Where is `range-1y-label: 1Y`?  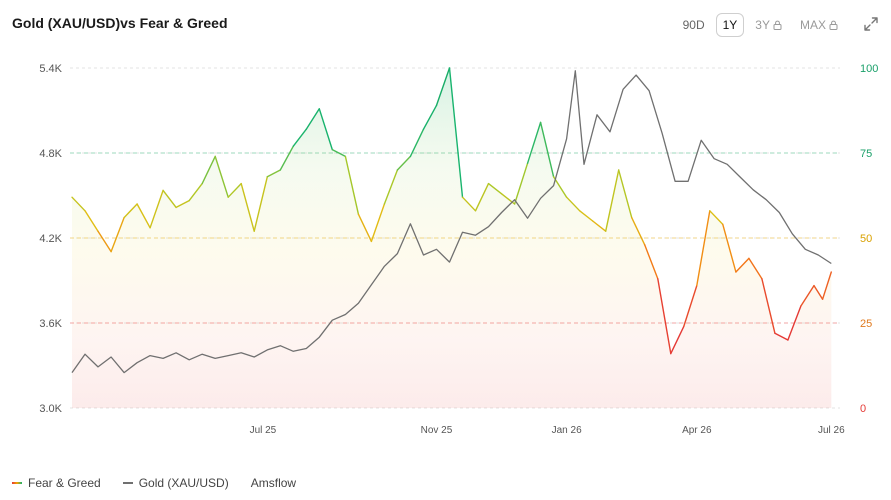
range-1y-label: 1Y is located at coordinates (730, 25).